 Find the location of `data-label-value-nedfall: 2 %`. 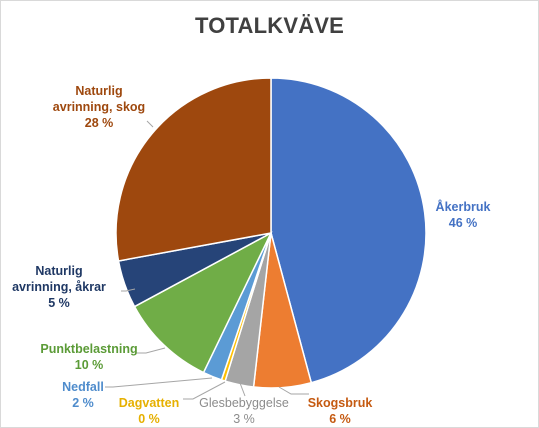

data-label-value-nedfall: 2 % is located at coordinates (83, 403).